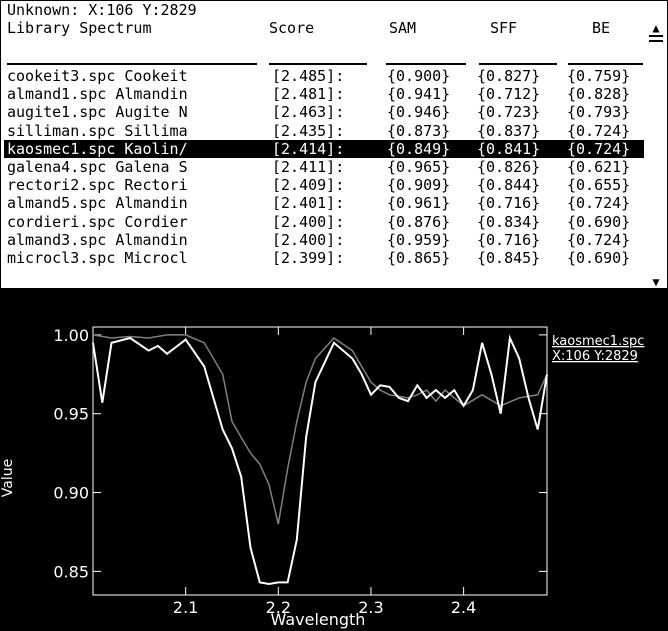  What do you see at coordinates (308, 185) in the screenshot?
I see `cell-score: [2.409]:` at bounding box center [308, 185].